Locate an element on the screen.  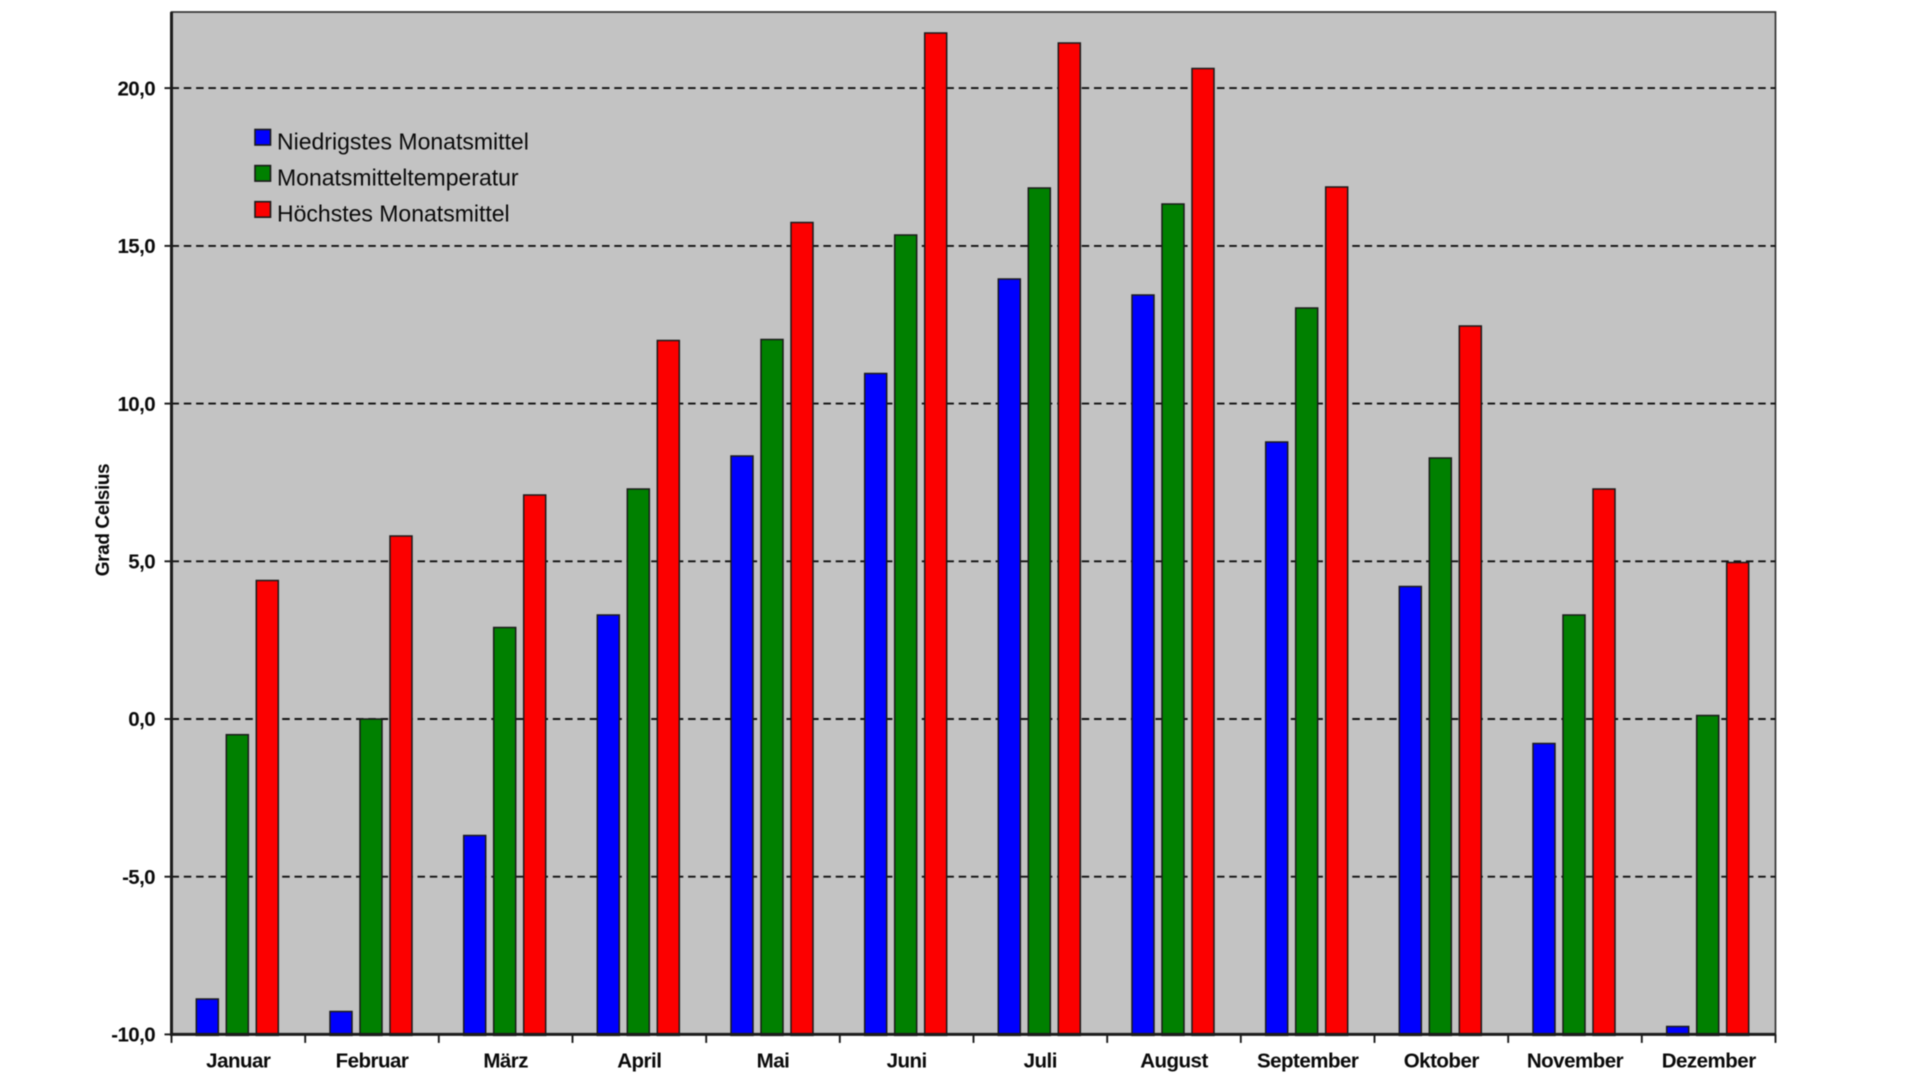
svg-text: September is located at coordinates (1308, 1061).